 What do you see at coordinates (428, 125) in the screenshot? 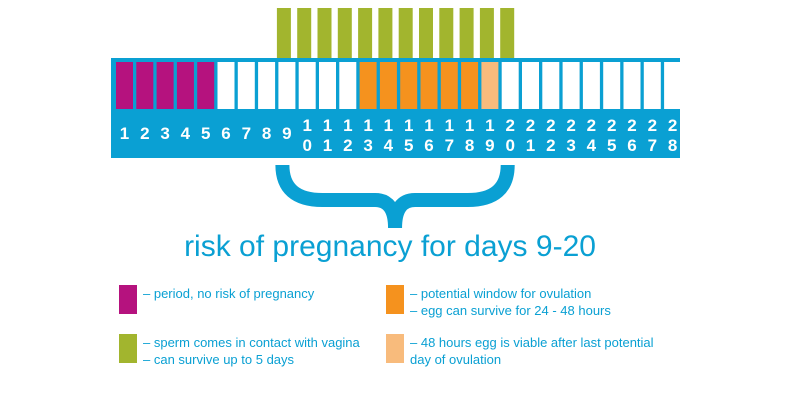
I see `day-label-16-tens: 1` at bounding box center [428, 125].